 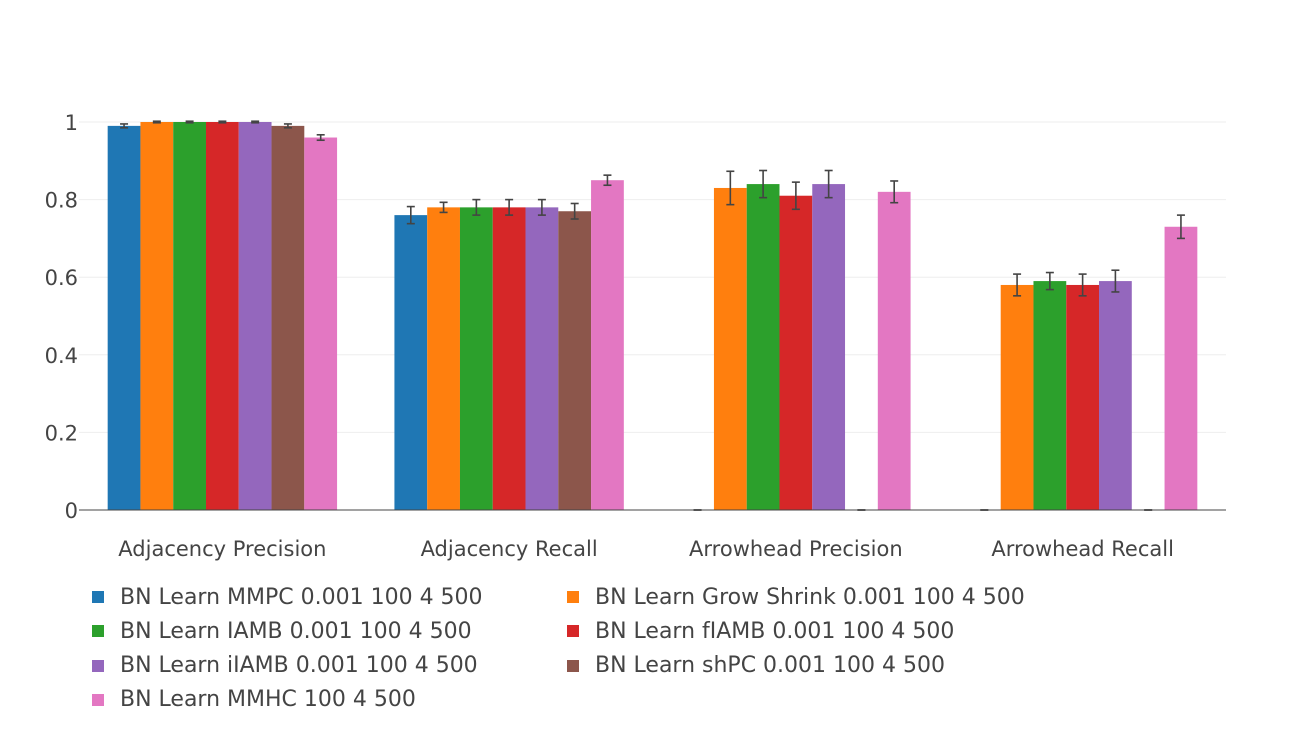 What do you see at coordinates (61, 433) in the screenshot?
I see `y-tick-label: 0.2` at bounding box center [61, 433].